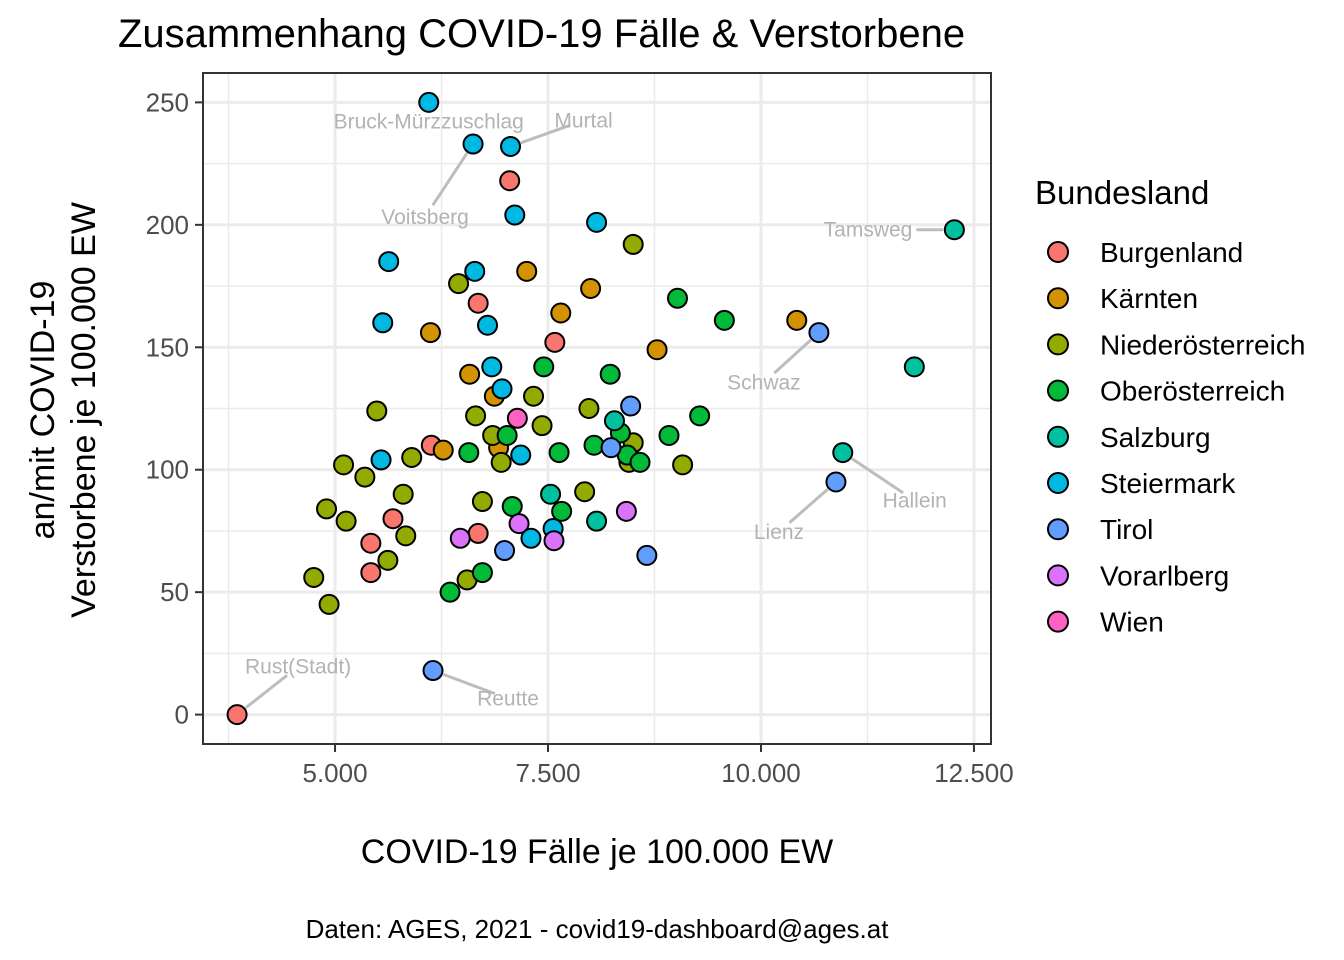 The width and height of the screenshot is (1344, 960). I want to click on annotation-label: Murtal, so click(583, 120).